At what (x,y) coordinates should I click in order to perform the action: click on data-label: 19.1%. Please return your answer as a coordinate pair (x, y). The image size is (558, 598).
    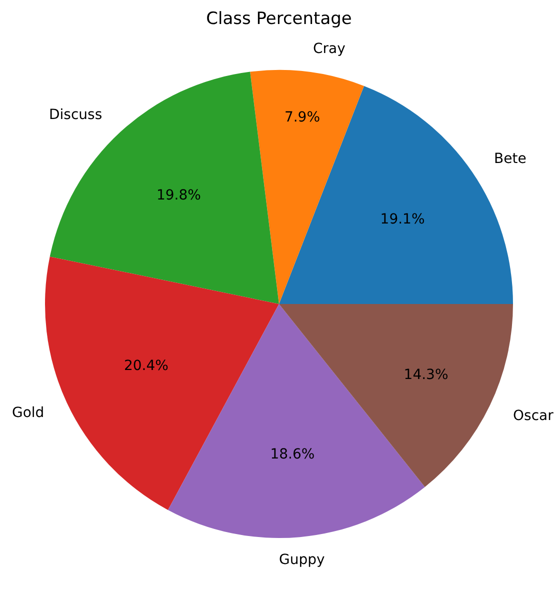
    Looking at the image, I should click on (402, 220).